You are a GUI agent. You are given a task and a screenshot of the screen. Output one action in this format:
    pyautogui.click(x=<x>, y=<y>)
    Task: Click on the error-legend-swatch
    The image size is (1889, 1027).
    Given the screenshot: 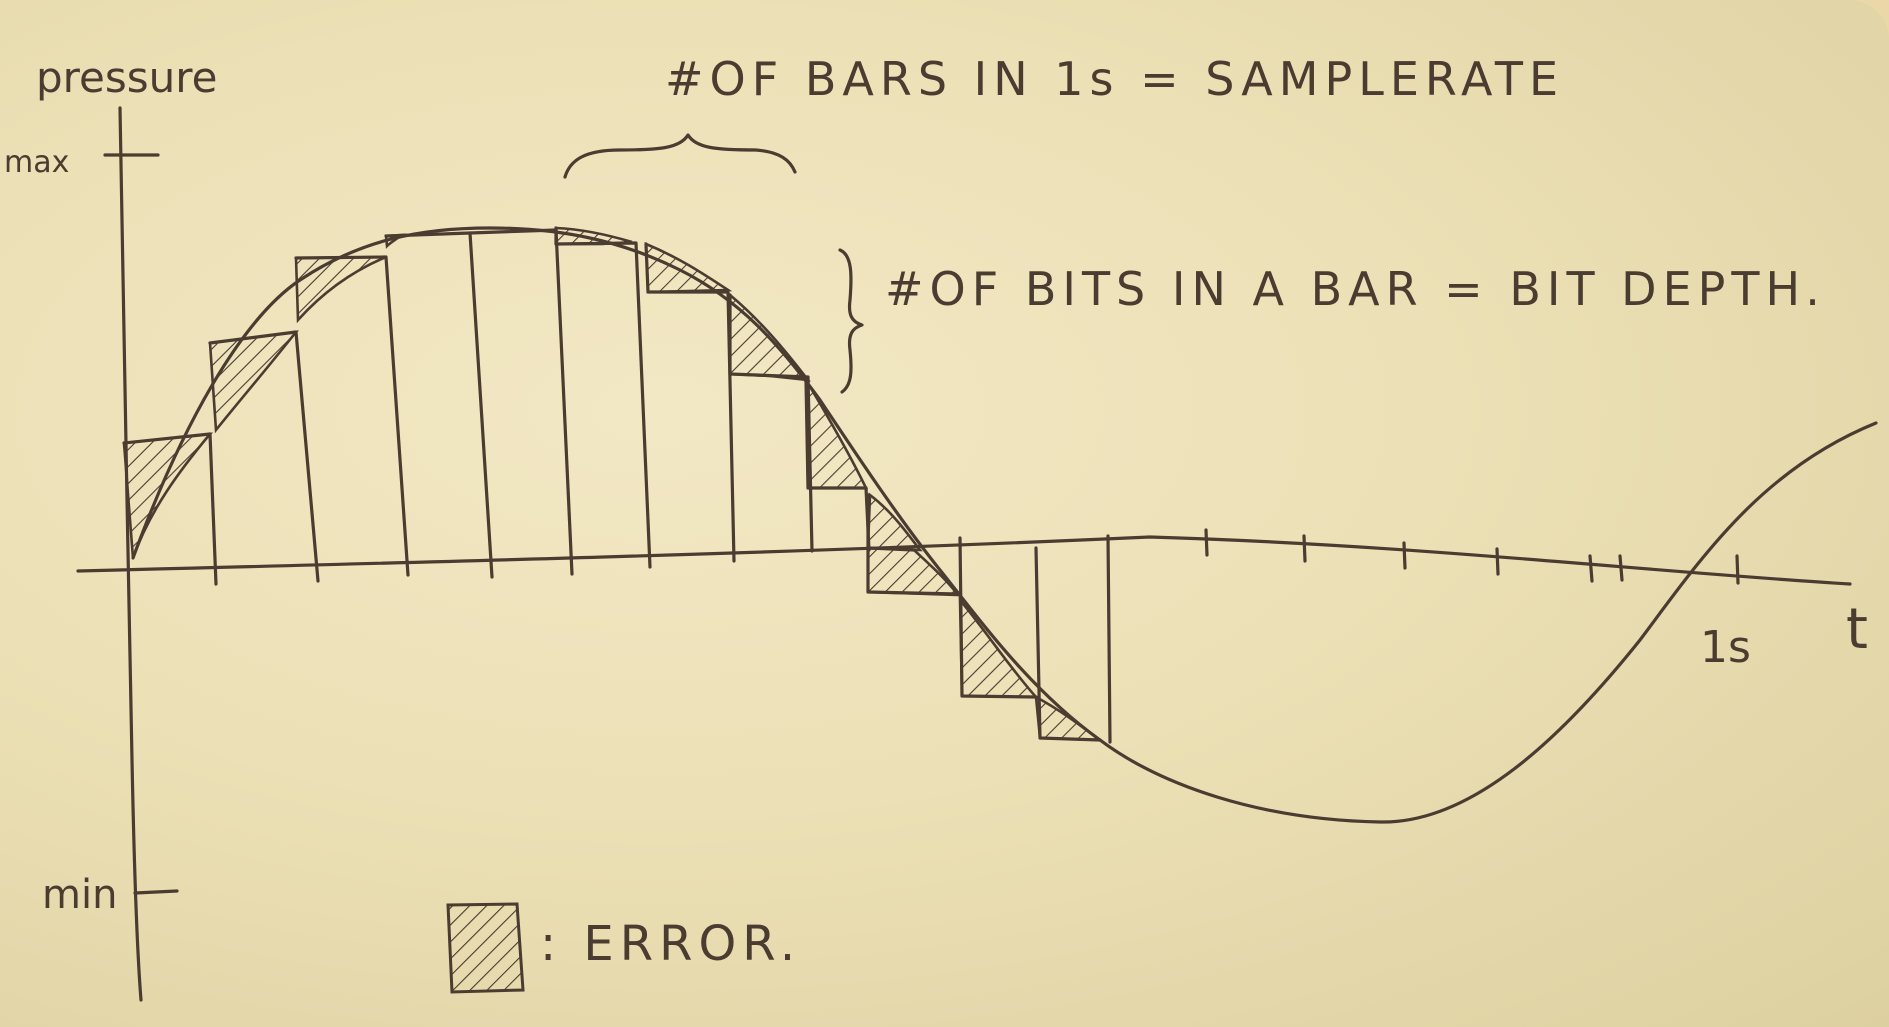 What is the action you would take?
    pyautogui.click(x=485, y=948)
    